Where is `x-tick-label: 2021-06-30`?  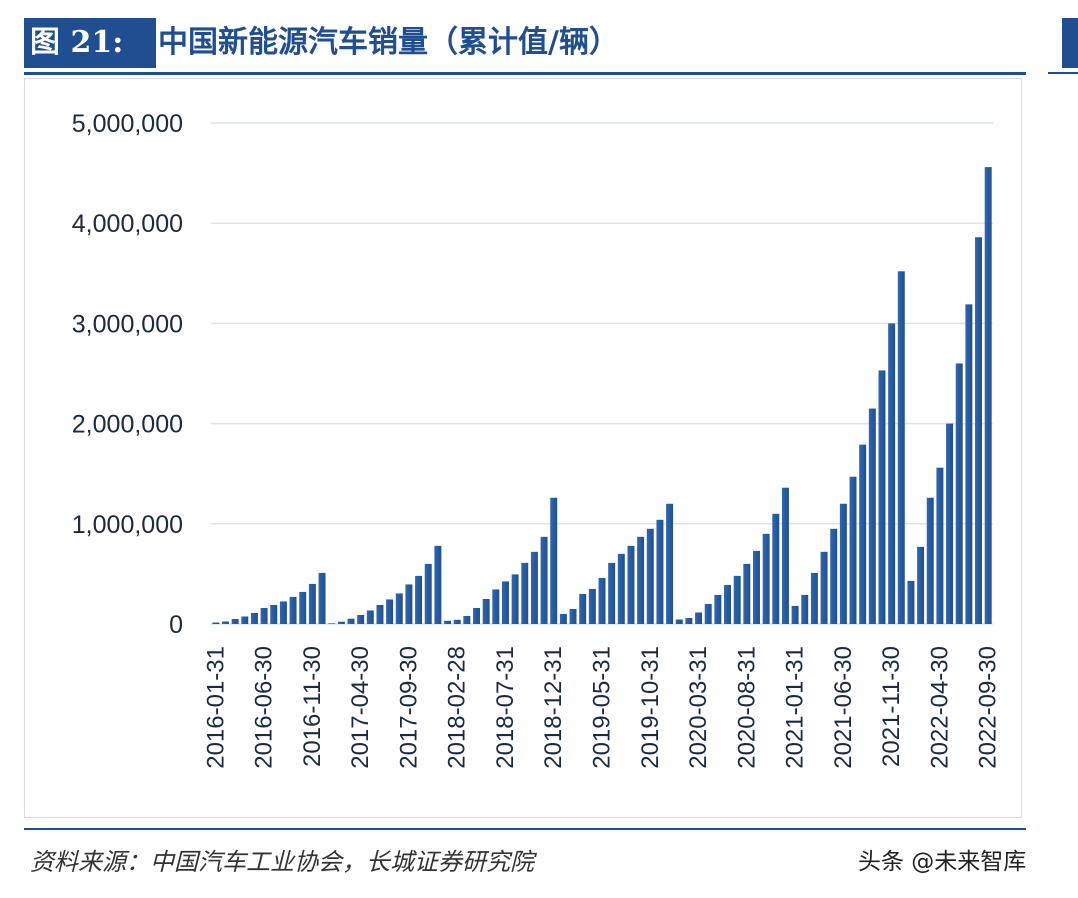 x-tick-label: 2021-06-30 is located at coordinates (843, 707).